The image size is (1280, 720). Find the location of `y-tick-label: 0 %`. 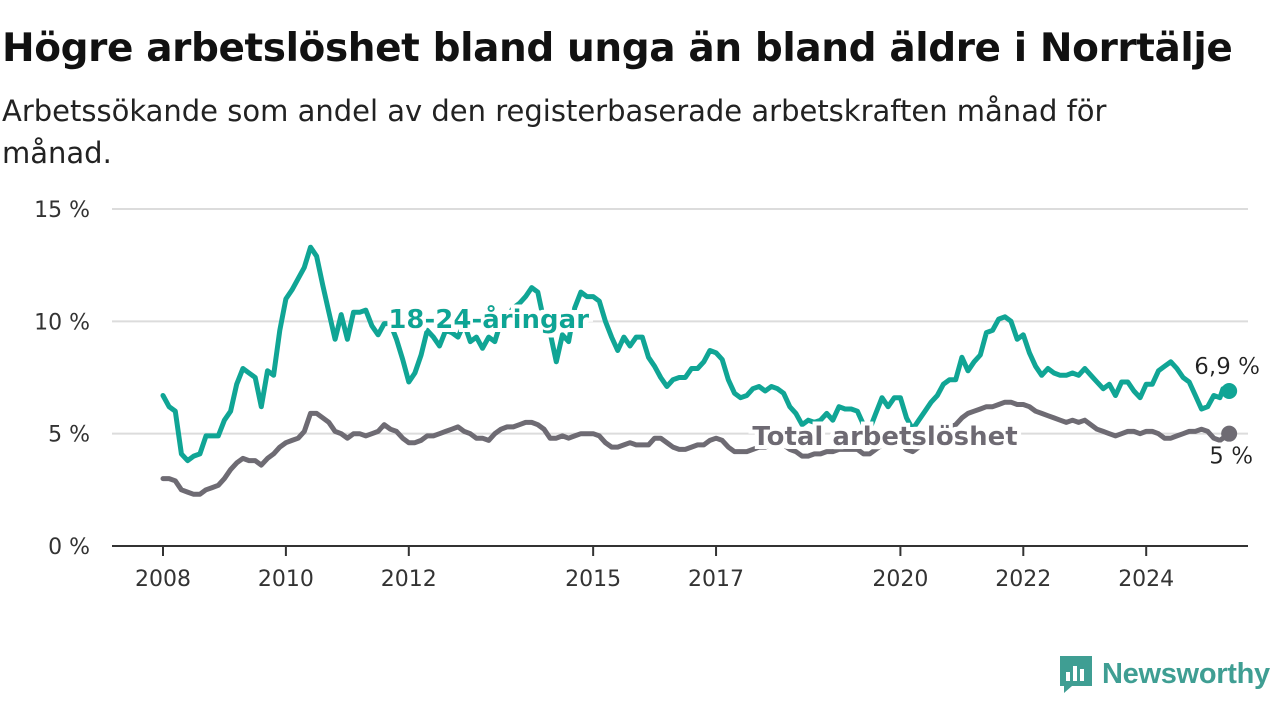

y-tick-label: 0 % is located at coordinates (69, 547).